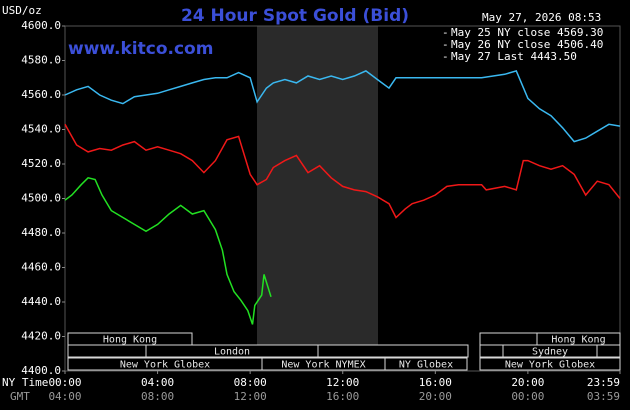 The width and height of the screenshot is (630, 410). I want to click on x2-tick-label: 04:00, so click(64, 396).